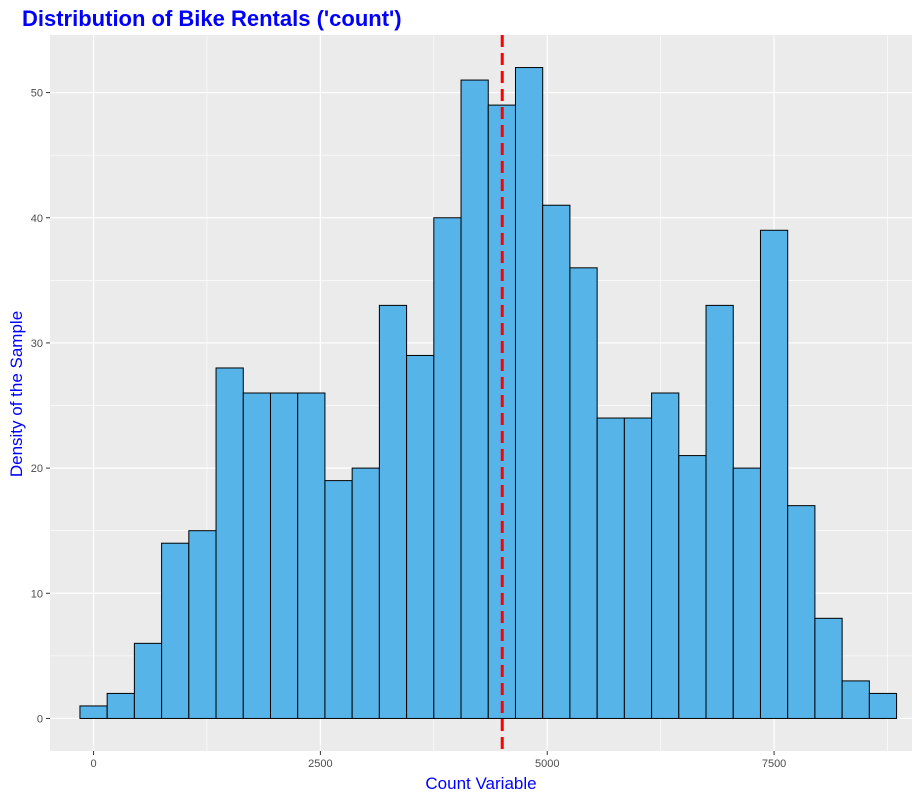  I want to click on x-tick-label: 2500, so click(320, 764).